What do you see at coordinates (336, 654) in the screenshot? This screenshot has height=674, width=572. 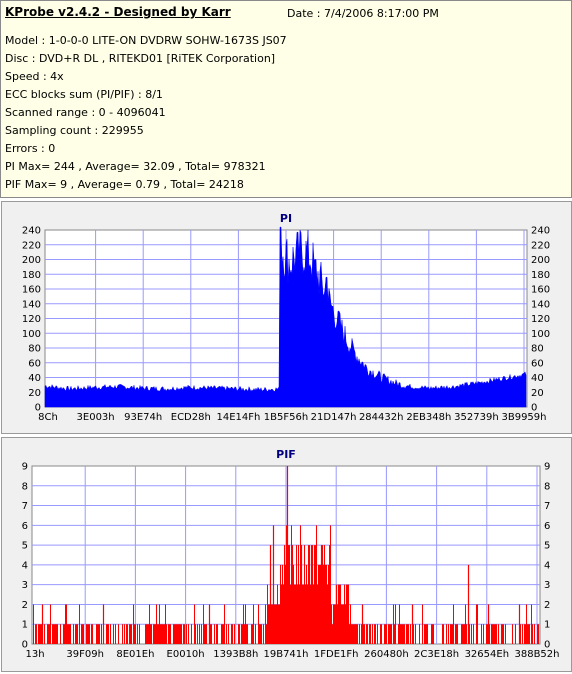 I see `x-tick-label: 1FDE1Fh` at bounding box center [336, 654].